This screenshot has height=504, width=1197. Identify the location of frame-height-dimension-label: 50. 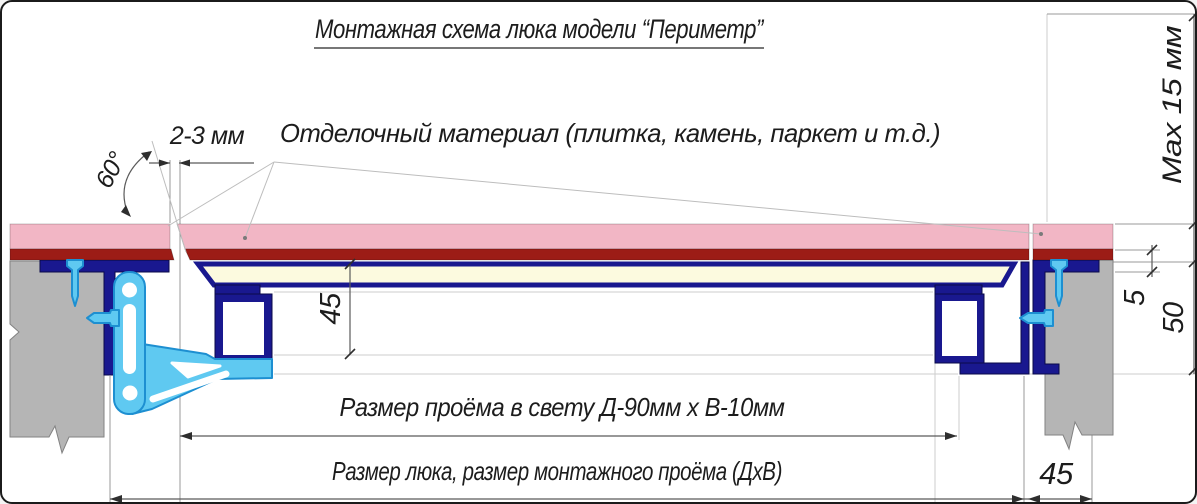
(1174, 318).